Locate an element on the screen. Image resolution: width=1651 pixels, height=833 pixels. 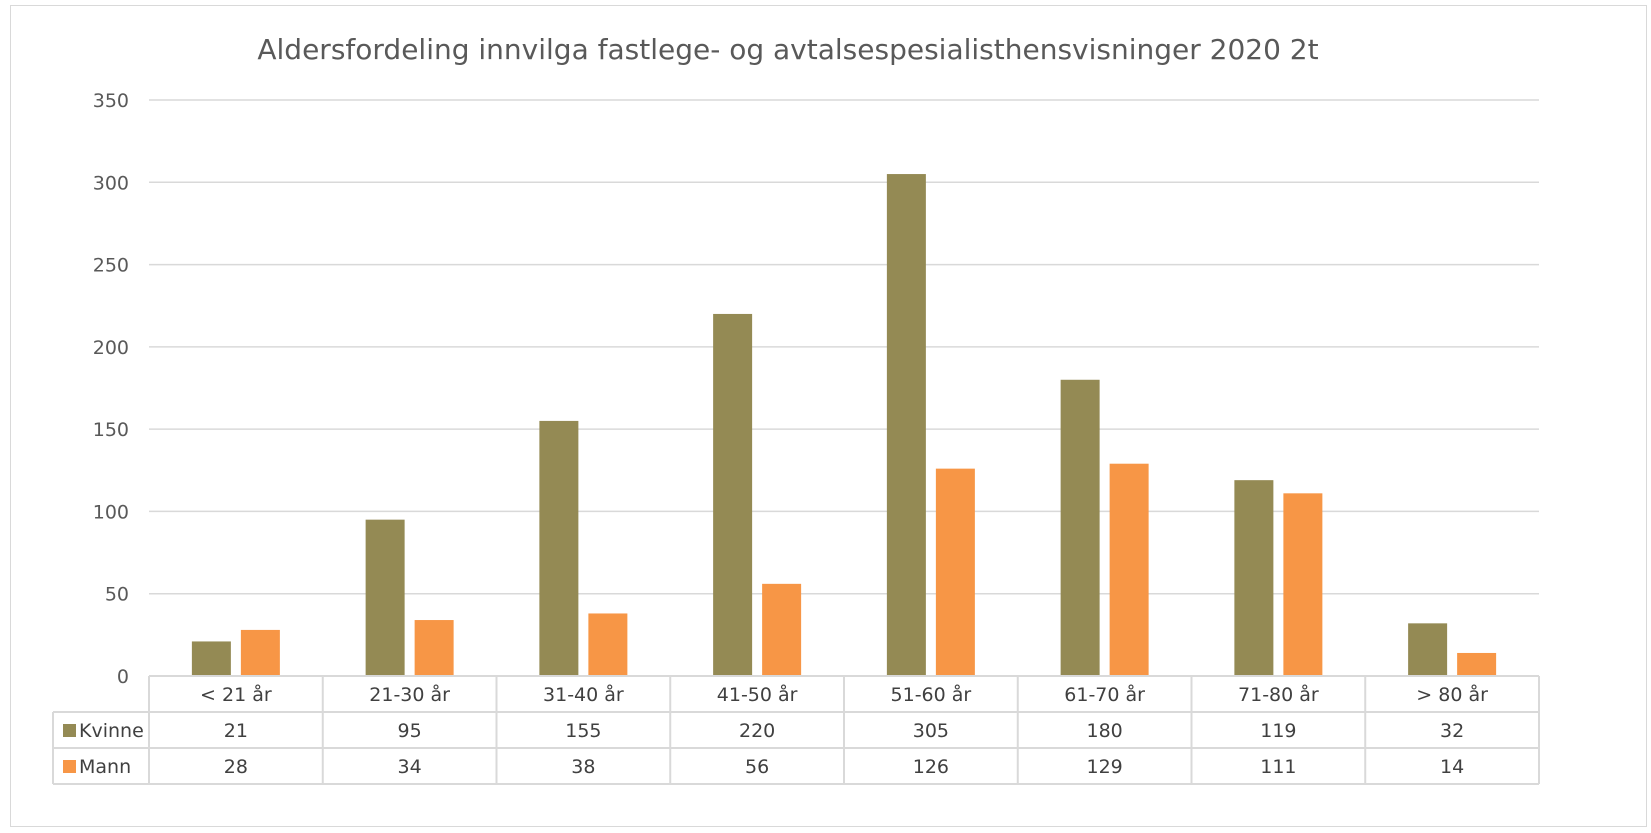
data-label-kvinne-3: 220 is located at coordinates (757, 731).